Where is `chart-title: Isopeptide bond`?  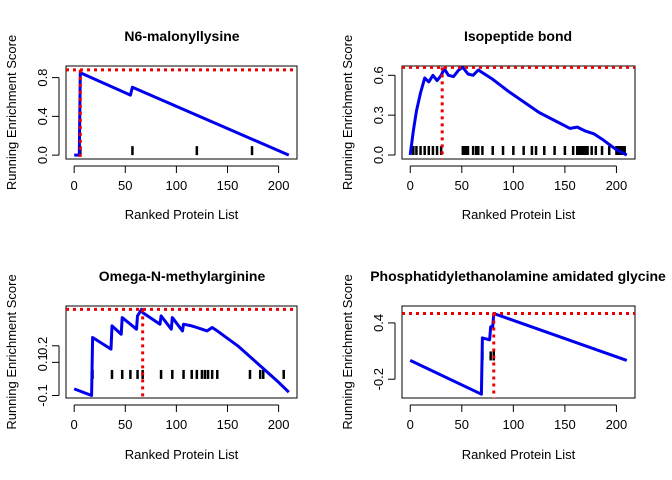 chart-title: Isopeptide bond is located at coordinates (518, 36).